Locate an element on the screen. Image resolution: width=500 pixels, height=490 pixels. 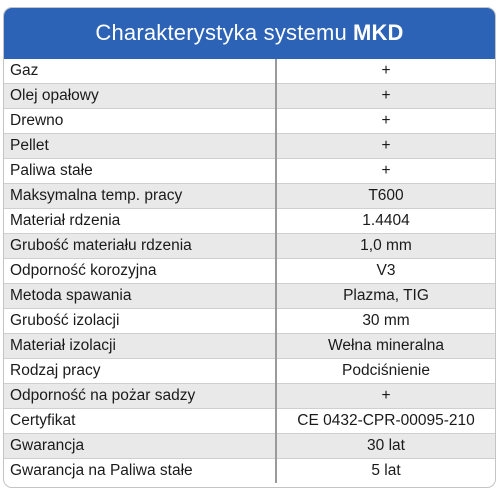
row-value: 30 mm is located at coordinates (385, 321).